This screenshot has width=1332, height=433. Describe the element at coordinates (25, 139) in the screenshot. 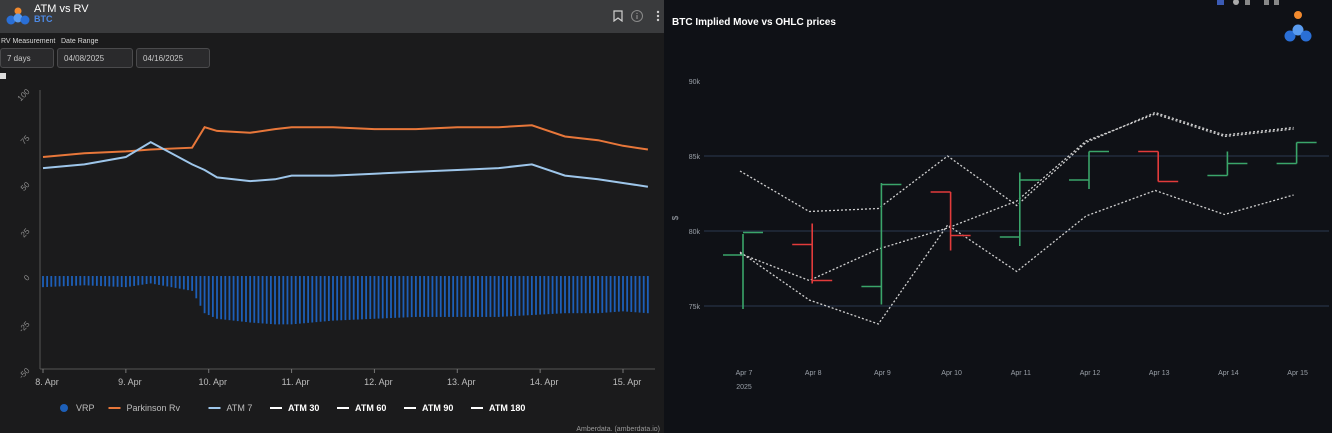

I see `y-tick-label: 75` at that location.